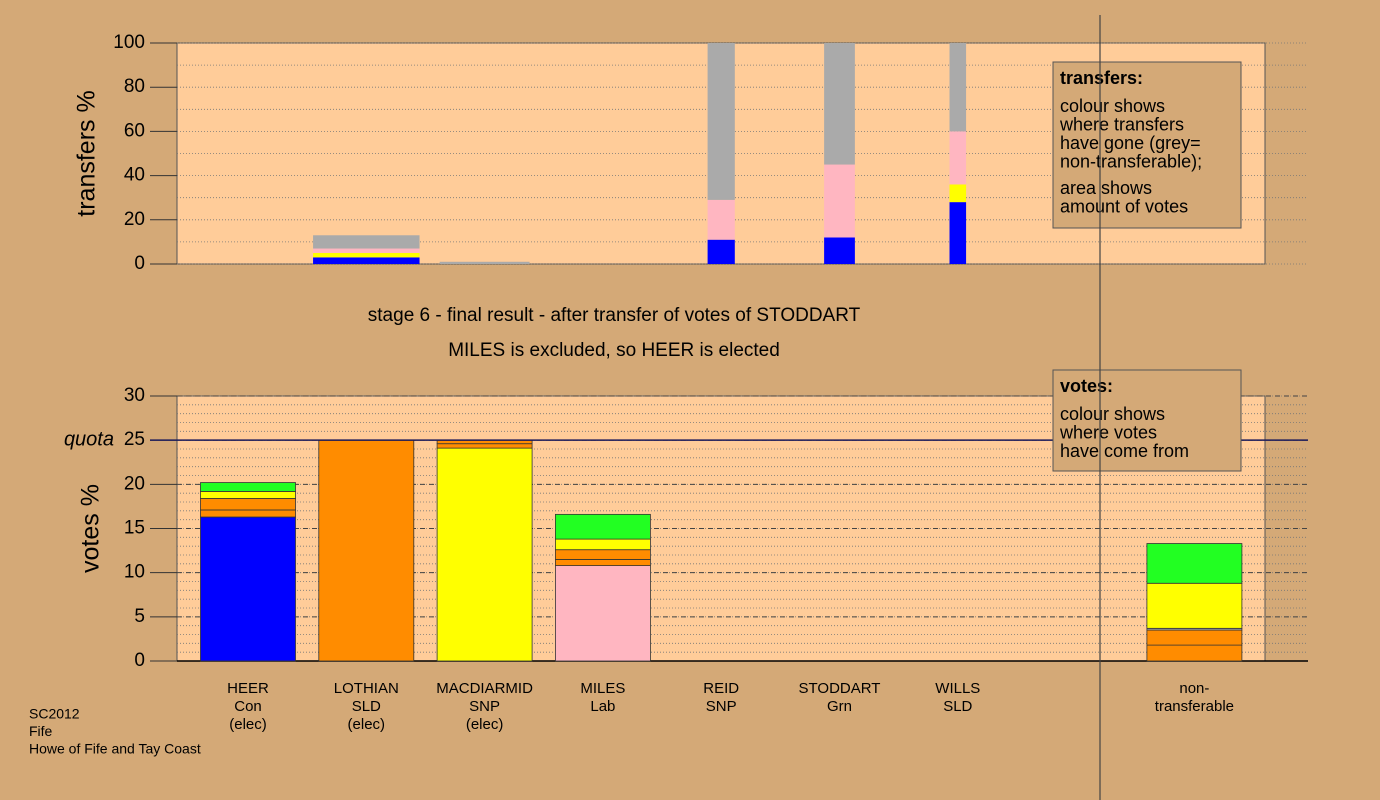 Image resolution: width=1380 pixels, height=800 pixels. Describe the element at coordinates (1121, 124) in the screenshot. I see `legend-text: where transfers` at that location.